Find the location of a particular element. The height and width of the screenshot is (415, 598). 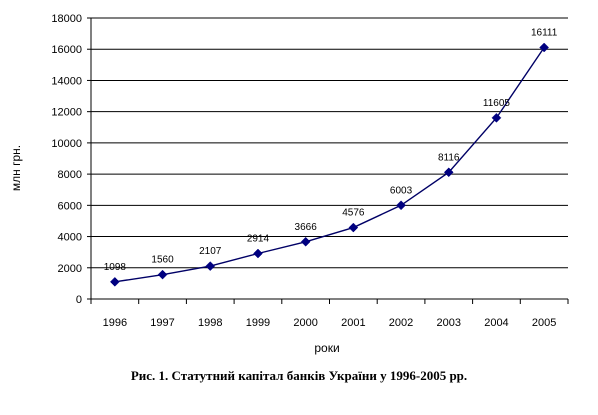

x-tick-label: 1999 is located at coordinates (258, 323).